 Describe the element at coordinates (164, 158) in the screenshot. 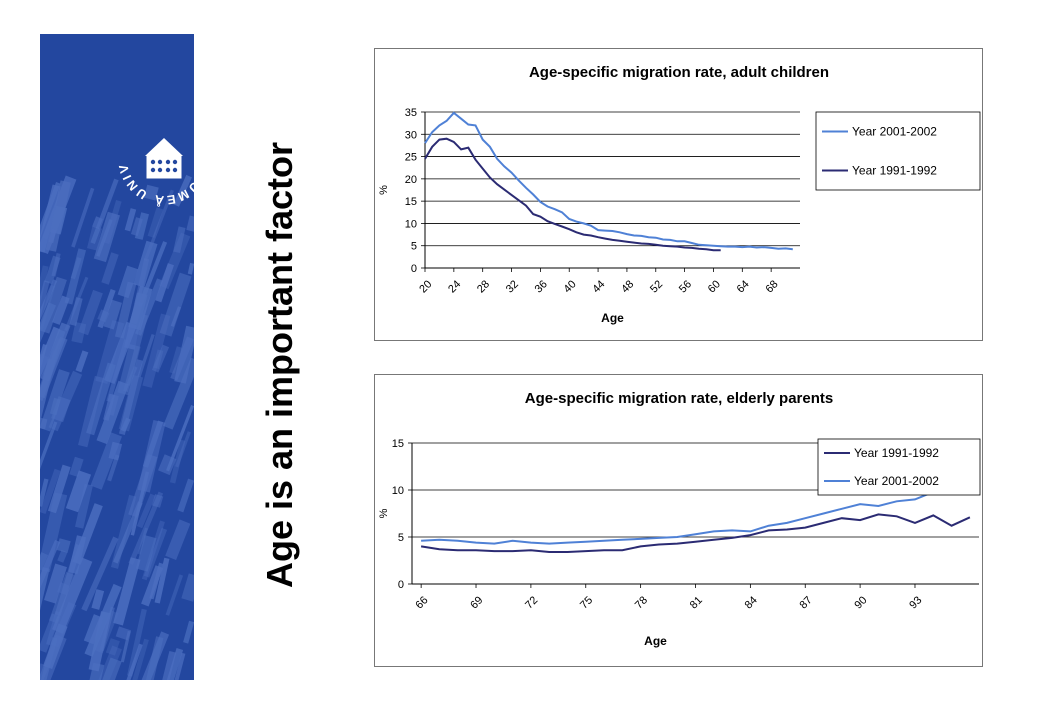

I see `logo-building-icon` at that location.